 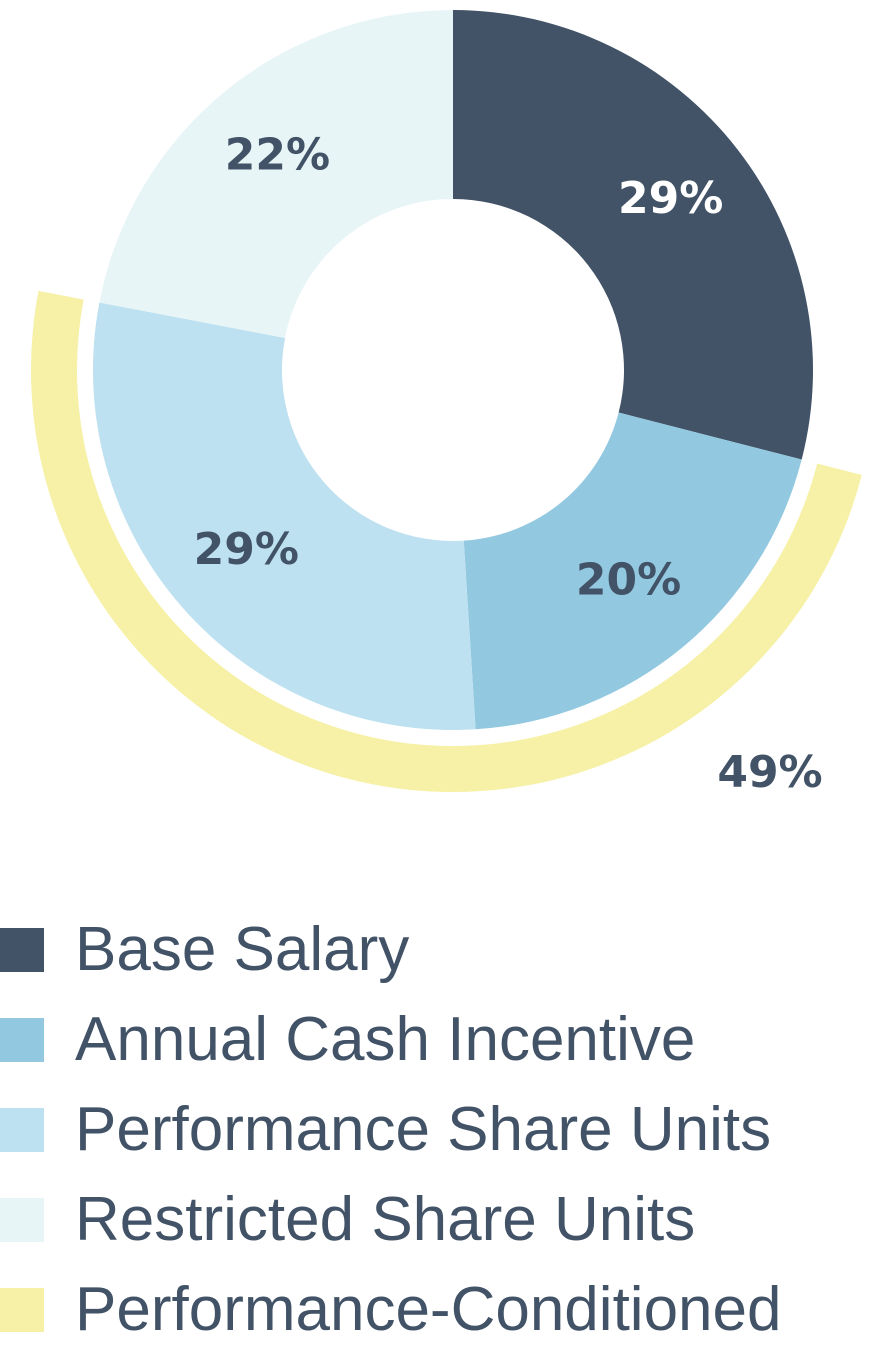 I want to click on slice-base-salary, so click(x=633, y=235).